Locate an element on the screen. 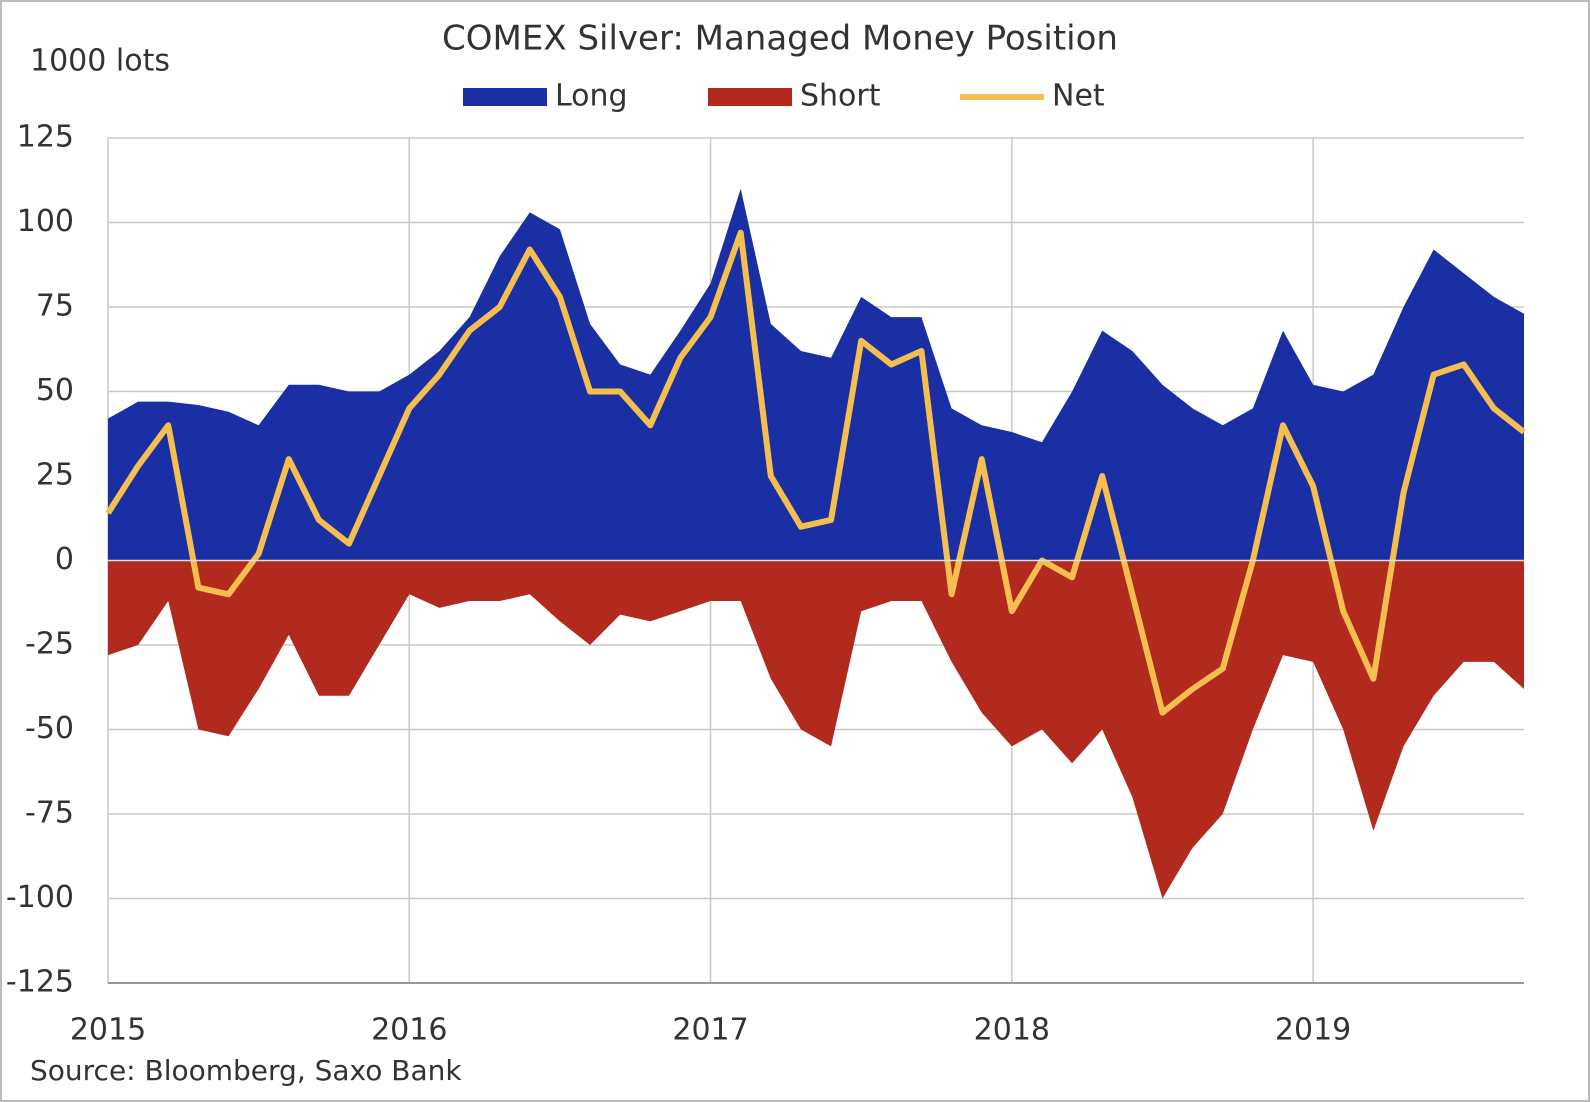  y-tick-label: -25 is located at coordinates (49, 644).